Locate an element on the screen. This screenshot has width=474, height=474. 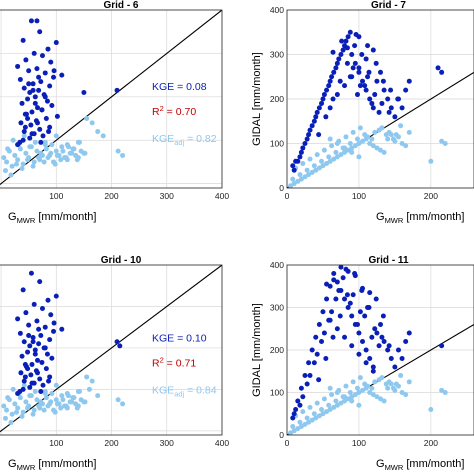
x-tick-label: 100 is located at coordinates (359, 443).